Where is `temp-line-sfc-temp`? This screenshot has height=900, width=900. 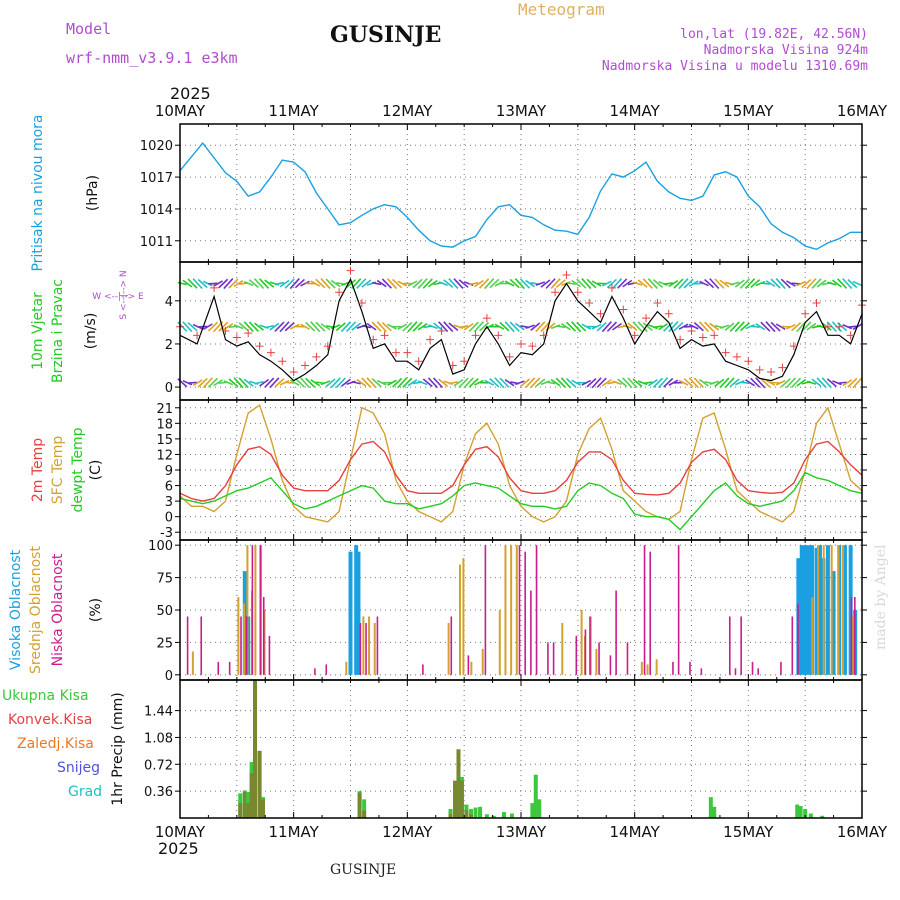 temp-line-sfc-temp is located at coordinates (521, 463).